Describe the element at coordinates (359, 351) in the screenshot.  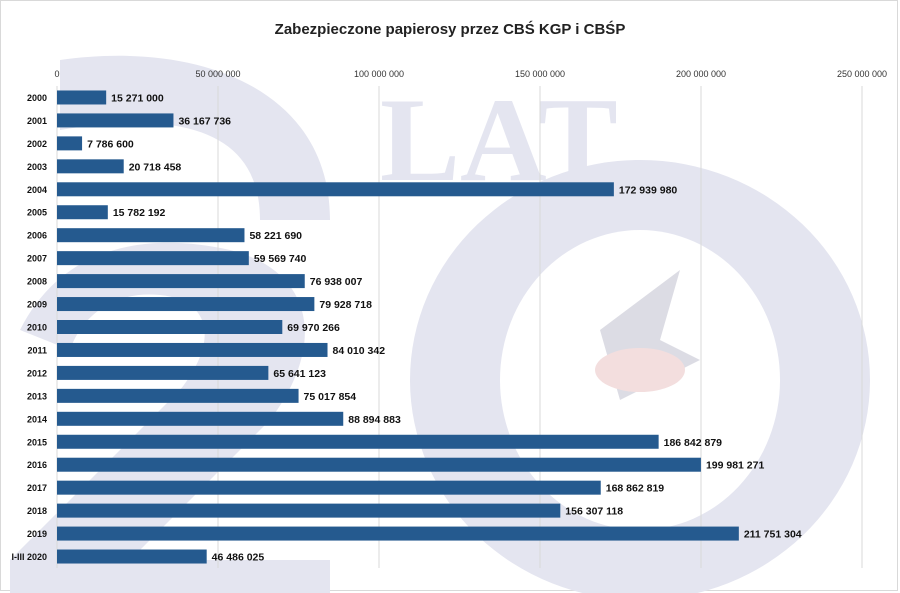
I see `data-label: 84 010 342` at that location.